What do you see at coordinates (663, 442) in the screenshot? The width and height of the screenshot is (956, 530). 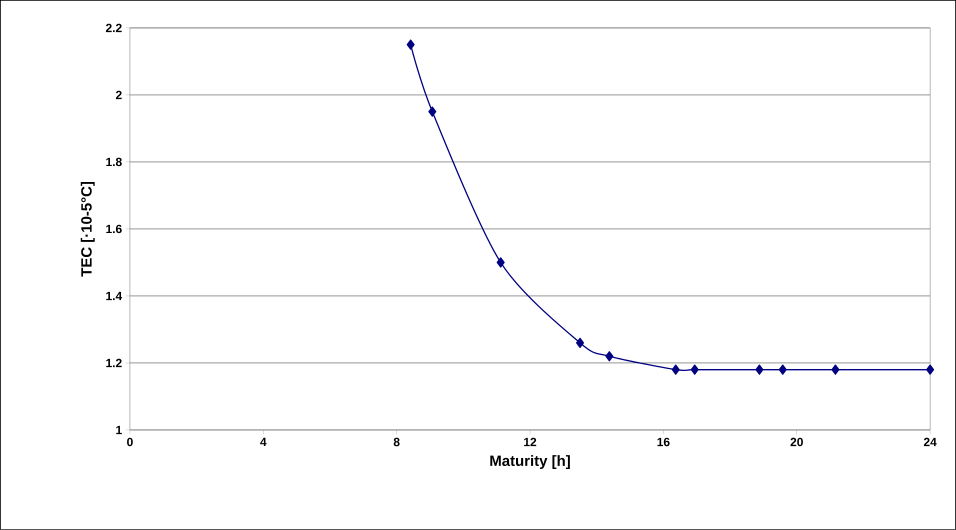 I see `x-tick-label: 16` at bounding box center [663, 442].